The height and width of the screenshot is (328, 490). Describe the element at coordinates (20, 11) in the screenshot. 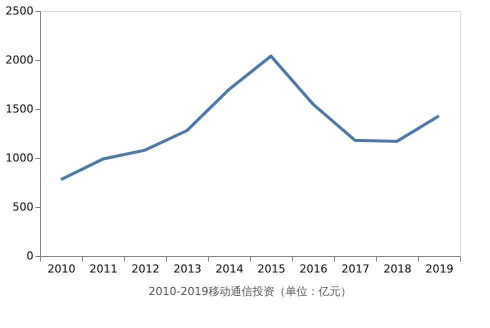

I see `y-tick-label: 2500` at that location.